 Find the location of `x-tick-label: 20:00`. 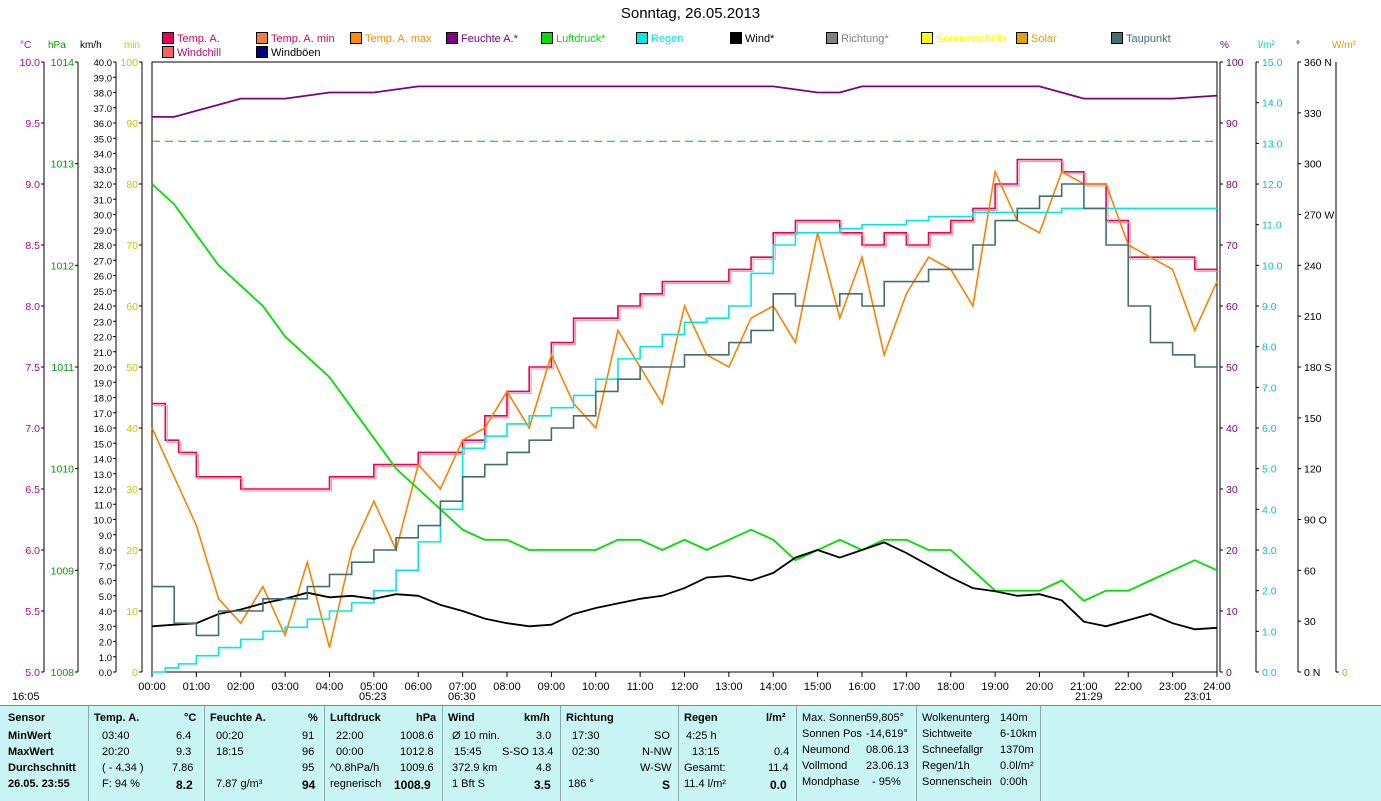

x-tick-label: 20:00 is located at coordinates (1040, 687).